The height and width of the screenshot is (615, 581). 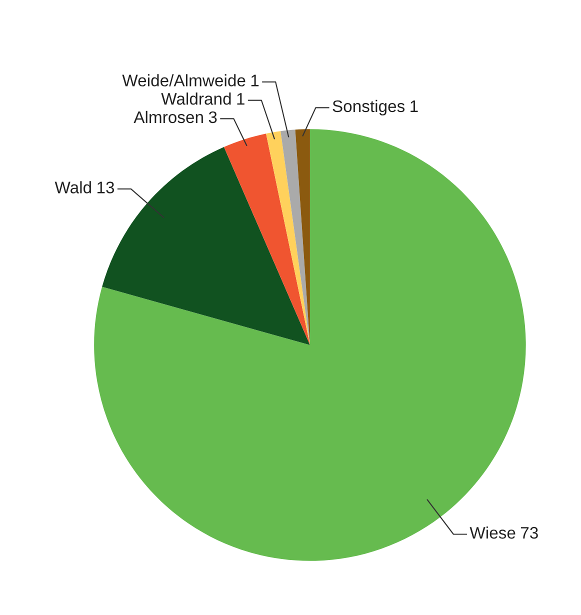 What do you see at coordinates (212, 117) in the screenshot?
I see `data-label: 3` at bounding box center [212, 117].